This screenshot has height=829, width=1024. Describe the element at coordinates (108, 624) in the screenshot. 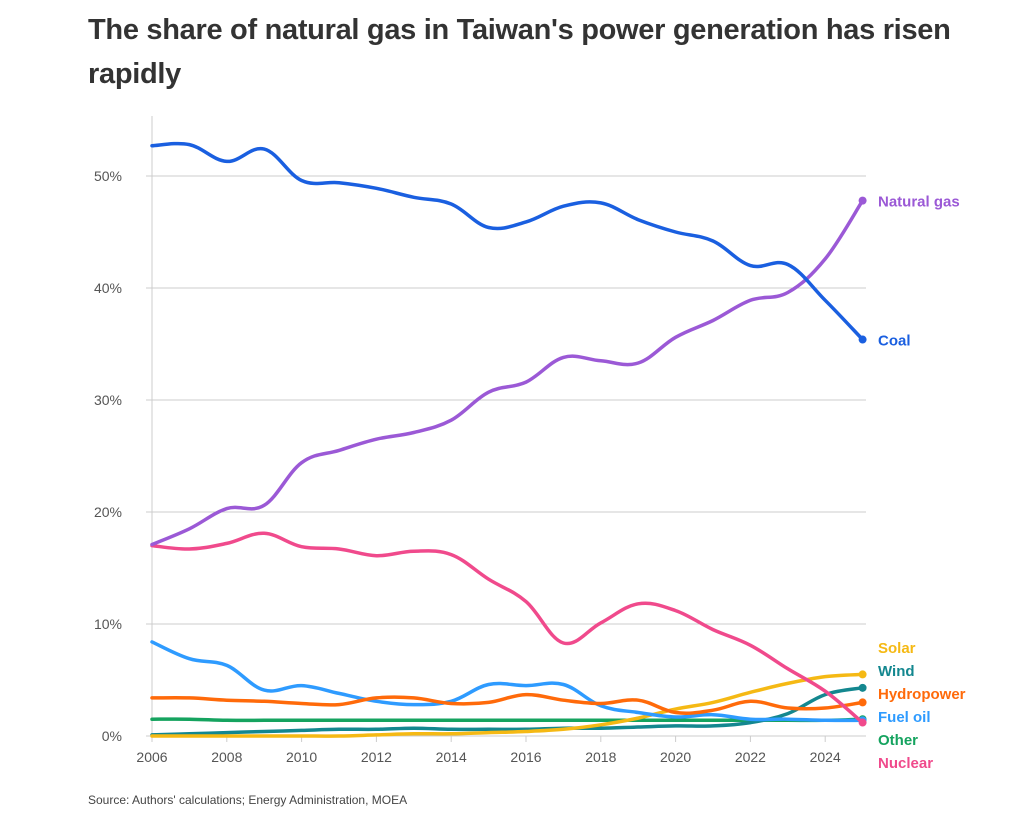

I see `y-tick-label: 10%` at that location.